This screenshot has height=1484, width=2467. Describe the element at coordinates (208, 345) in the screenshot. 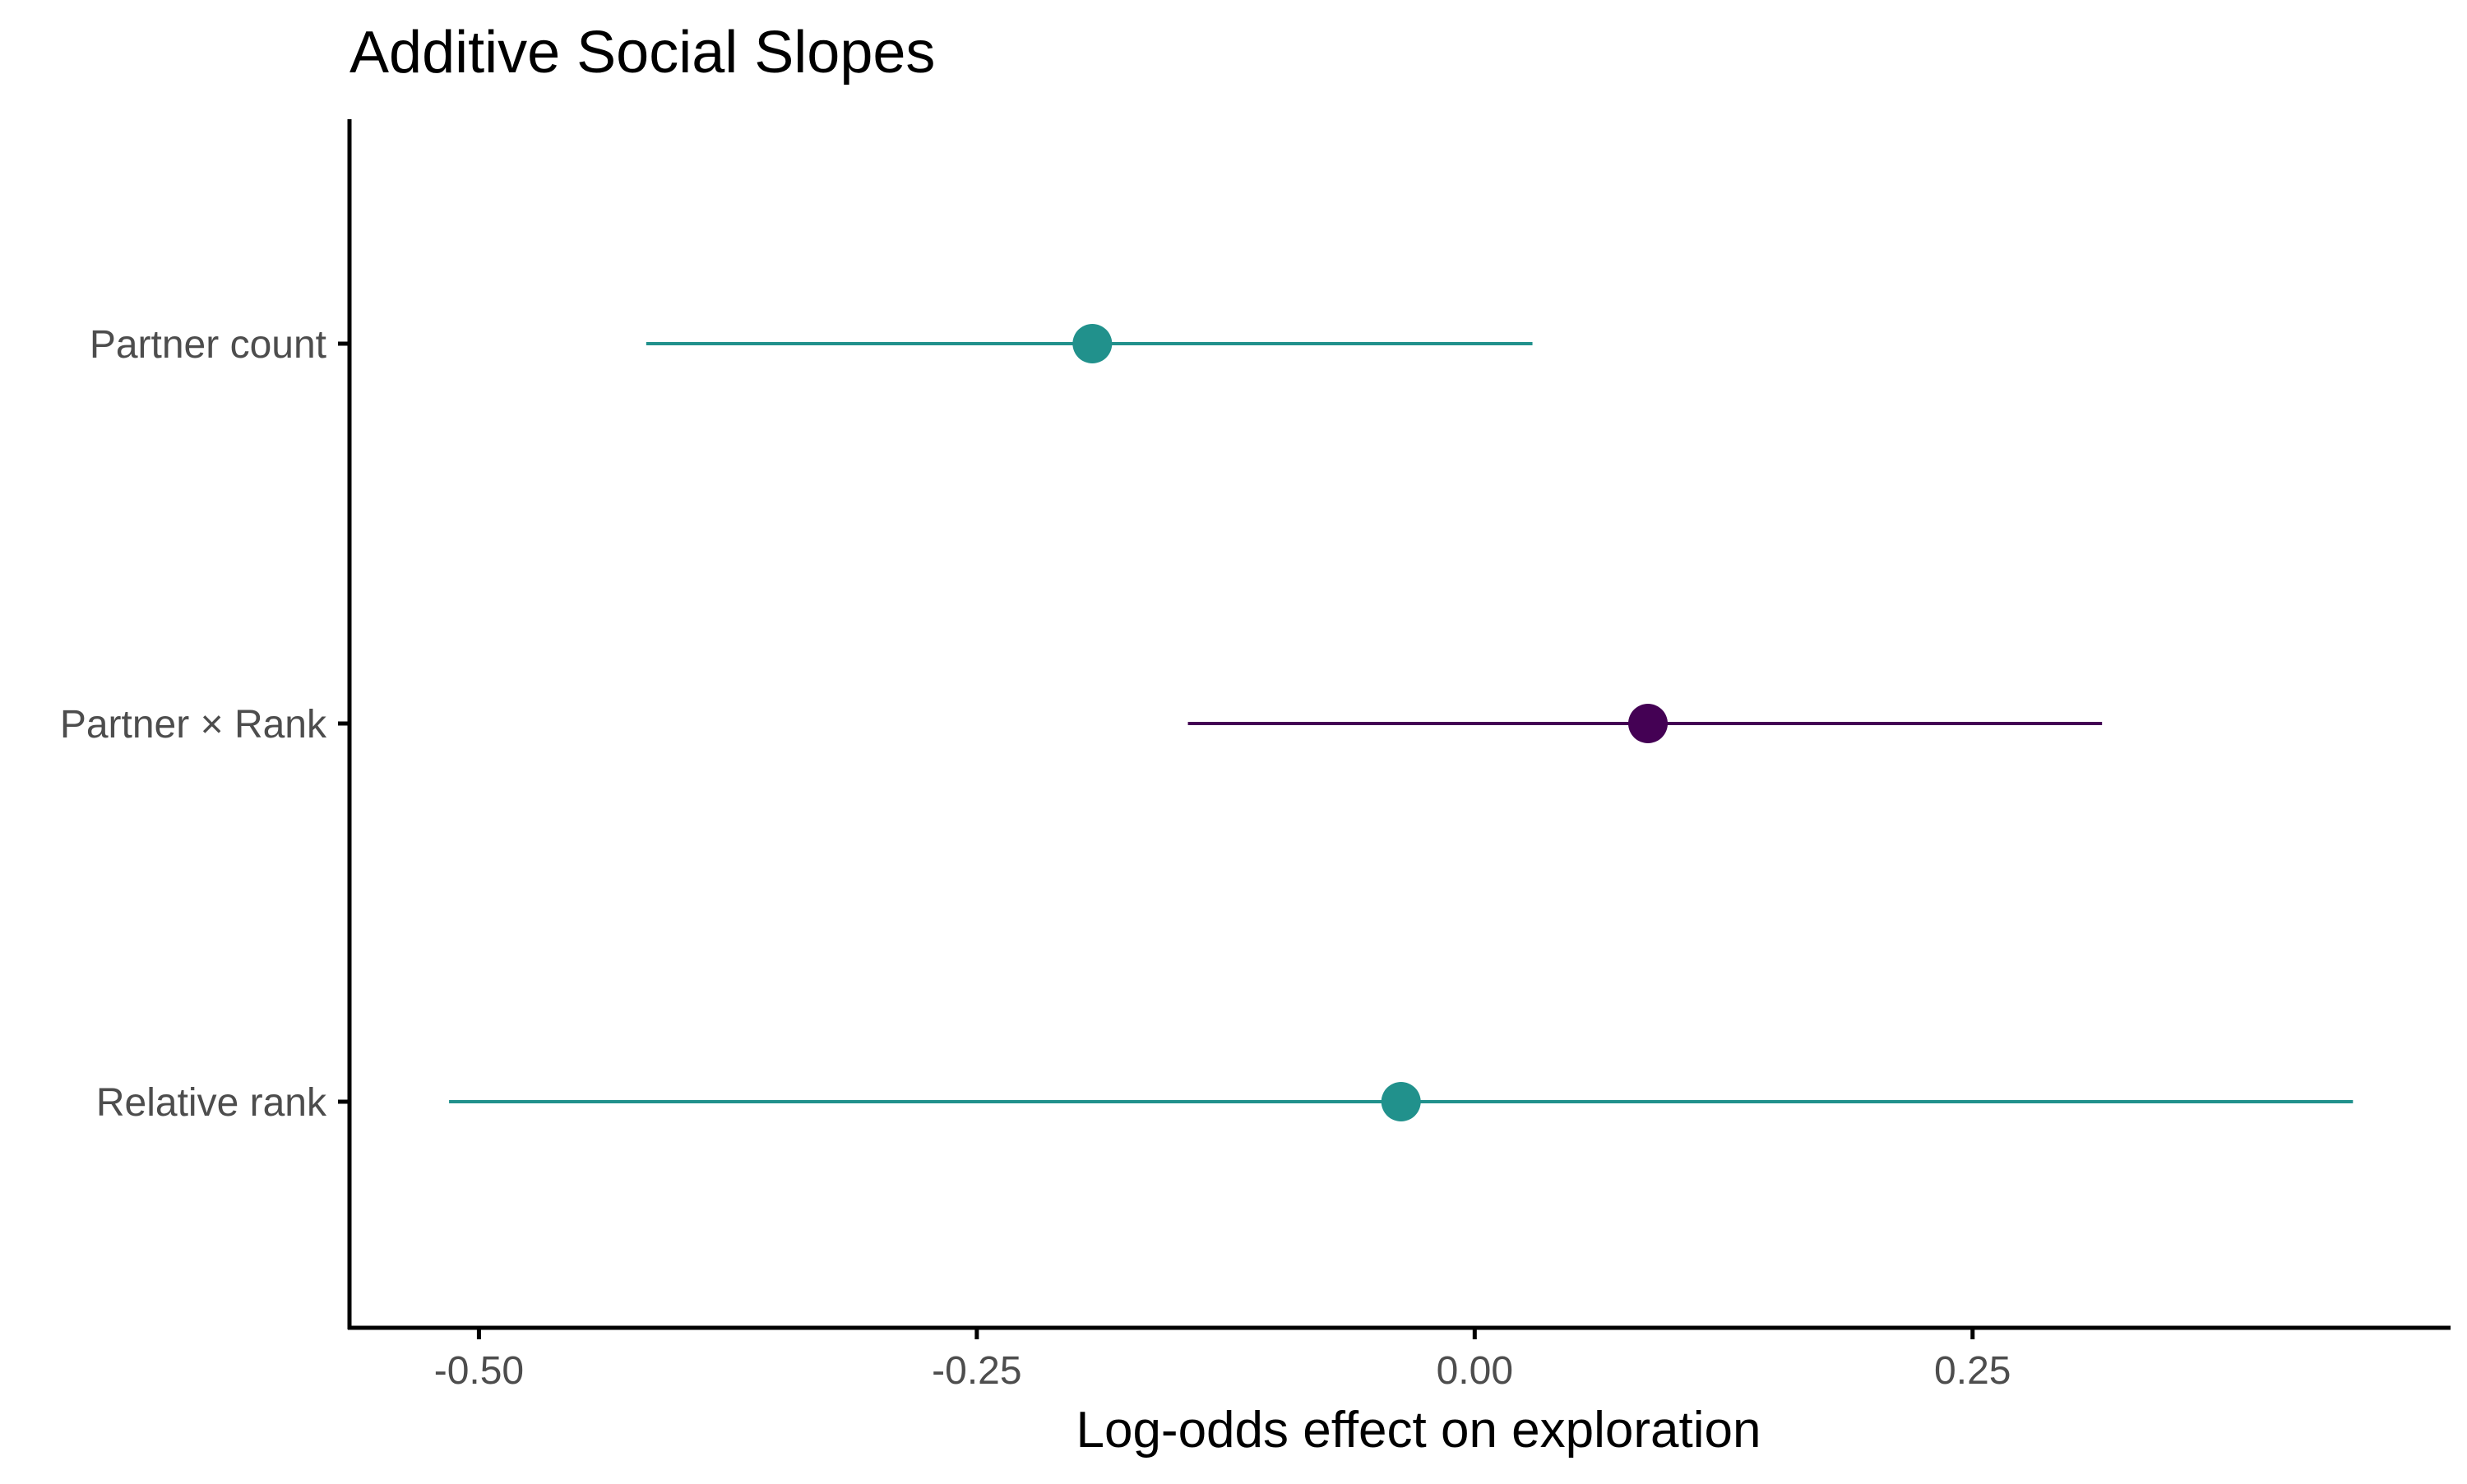

I see `y-tick-label: Partner count` at that location.